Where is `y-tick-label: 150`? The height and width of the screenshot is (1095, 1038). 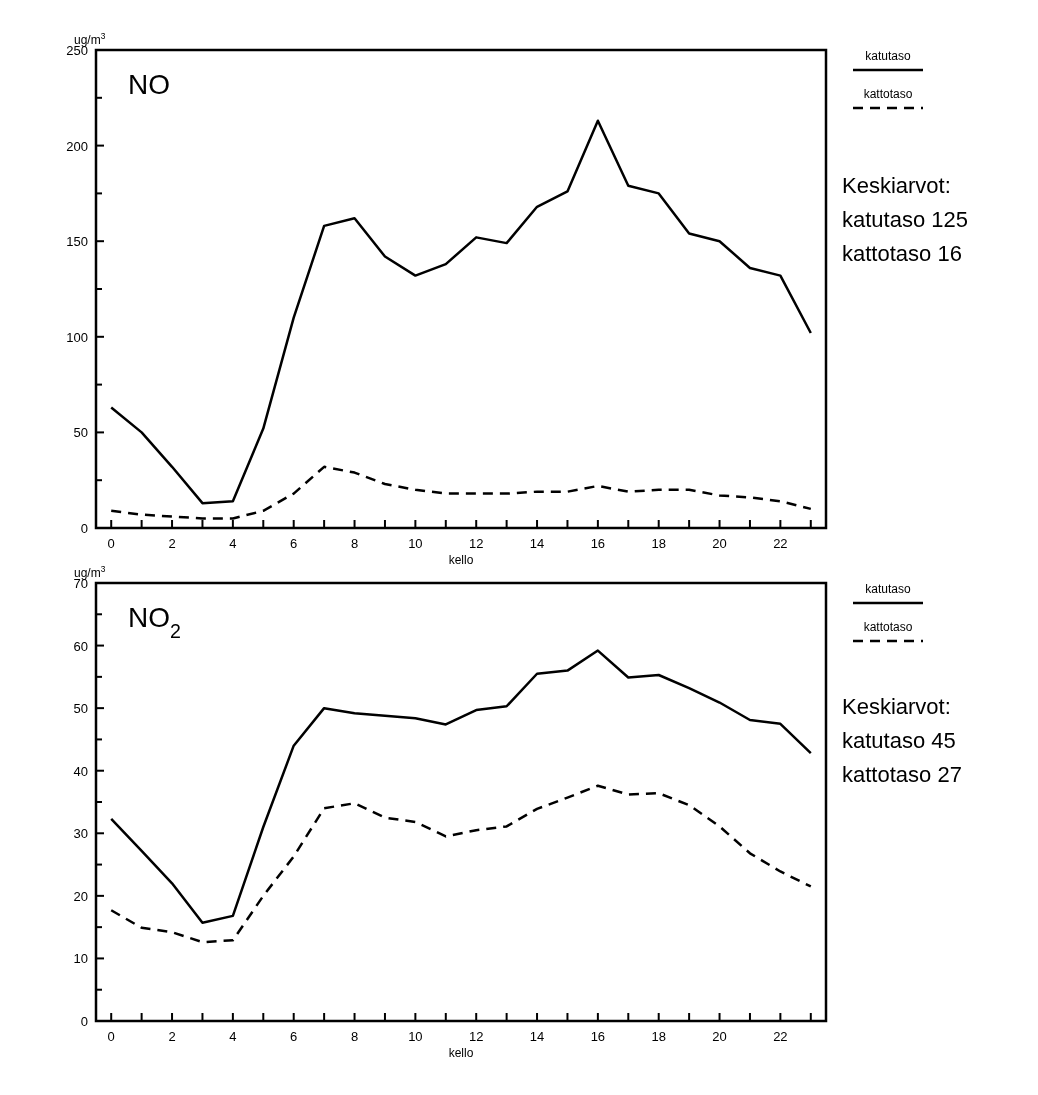
y-tick-label: 150 is located at coordinates (77, 242).